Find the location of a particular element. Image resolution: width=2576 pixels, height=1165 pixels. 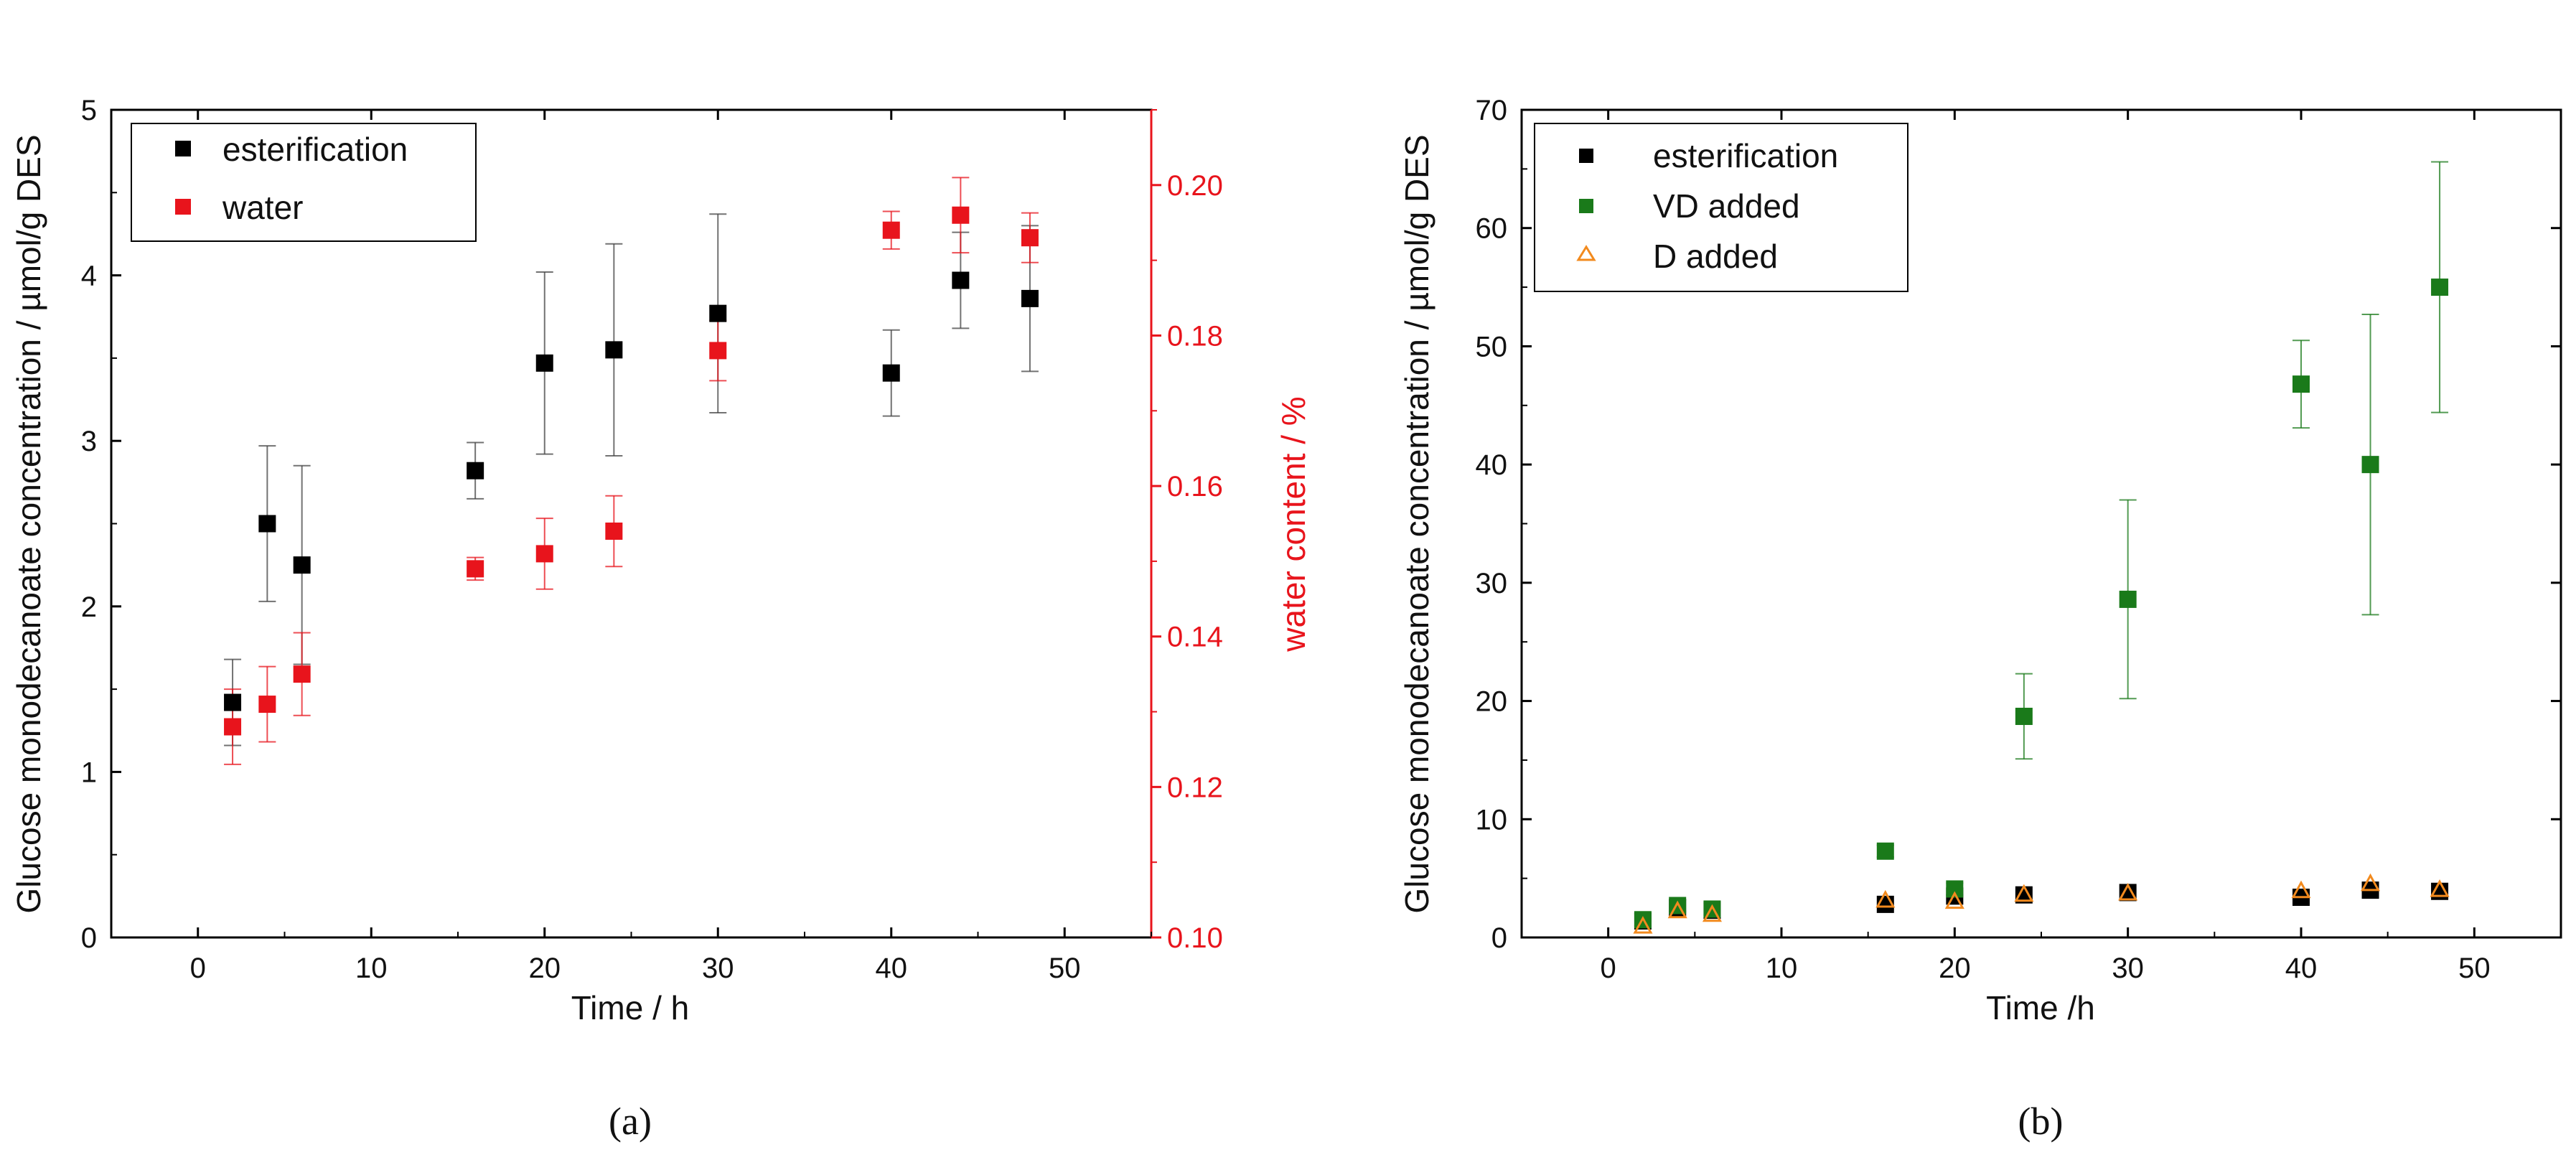

panel-b-legend-marker-vd-added is located at coordinates (1586, 206).